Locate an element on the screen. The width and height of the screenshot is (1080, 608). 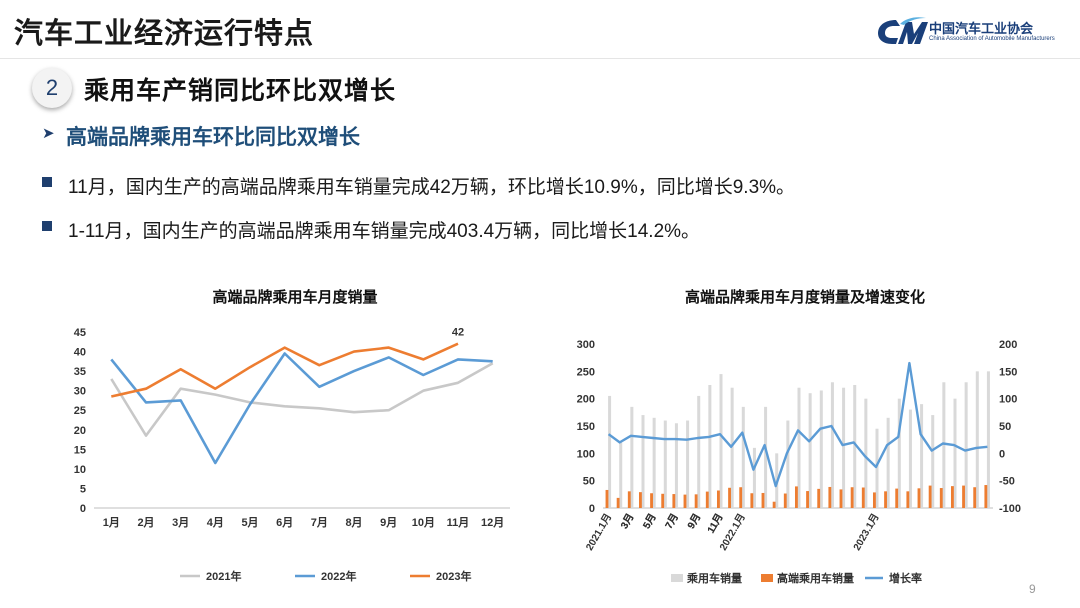
caam-logo-mark is located at coordinates (903, 30).